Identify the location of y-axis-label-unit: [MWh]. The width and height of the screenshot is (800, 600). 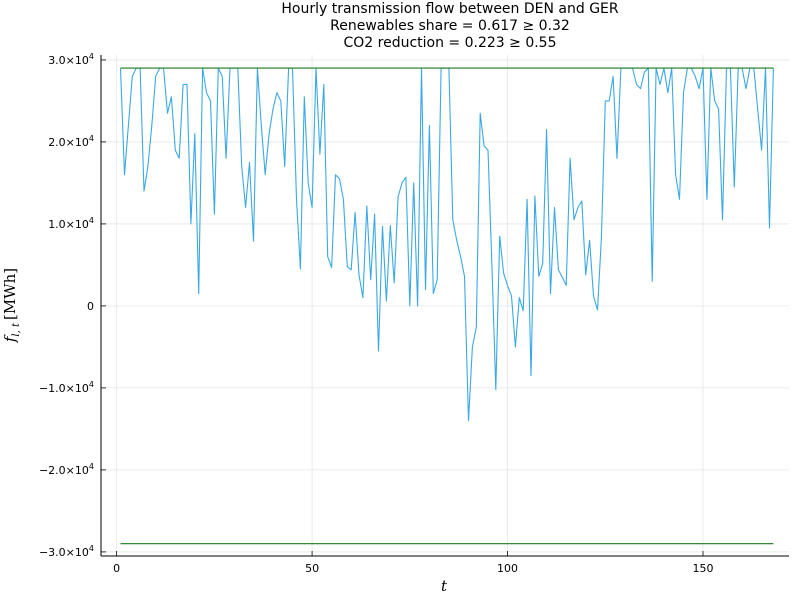
(10, 294).